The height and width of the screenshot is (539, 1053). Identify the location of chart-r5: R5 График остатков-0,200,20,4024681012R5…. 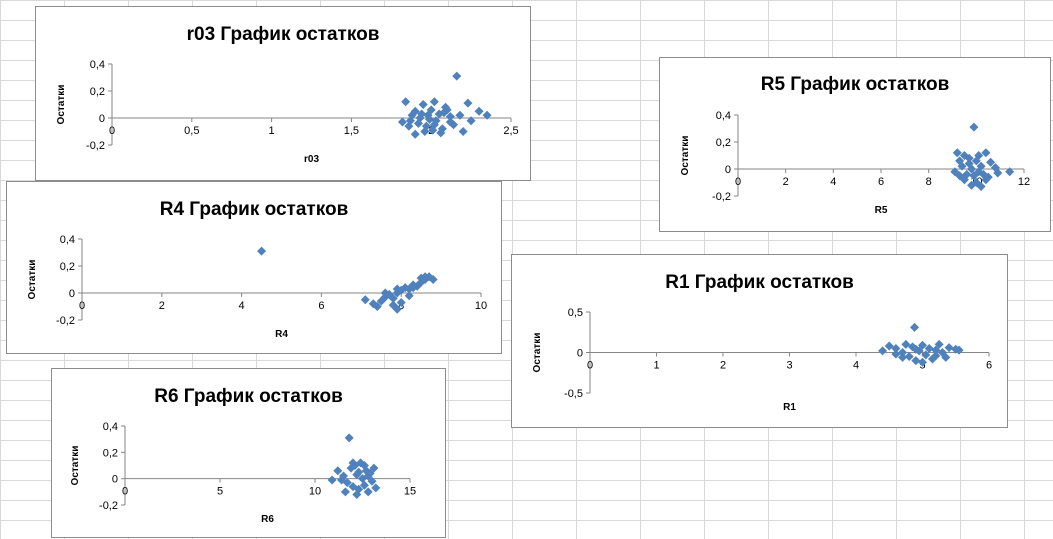
(855, 144).